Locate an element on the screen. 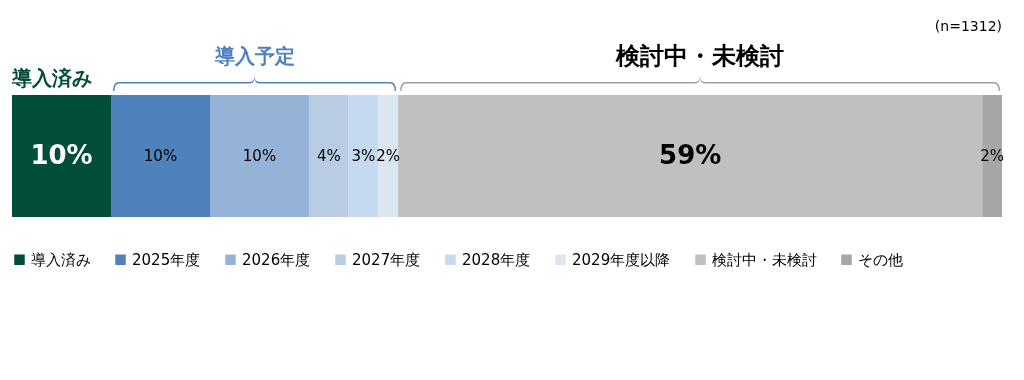  data-label: 59% is located at coordinates (690, 155).